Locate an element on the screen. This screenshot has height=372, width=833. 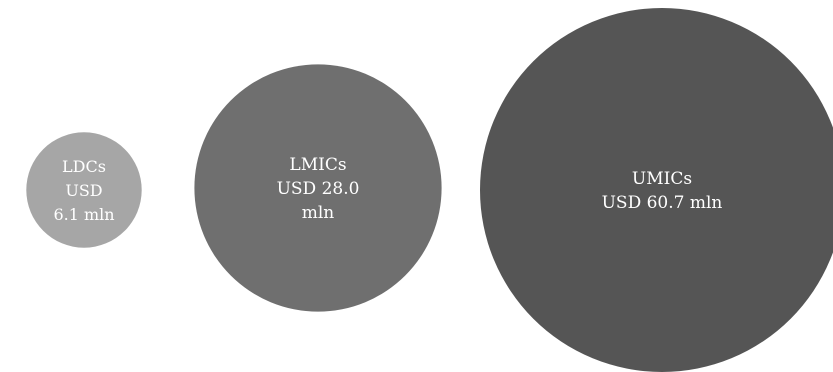
bubble-label-line: 6.1 mln is located at coordinates (83, 214).